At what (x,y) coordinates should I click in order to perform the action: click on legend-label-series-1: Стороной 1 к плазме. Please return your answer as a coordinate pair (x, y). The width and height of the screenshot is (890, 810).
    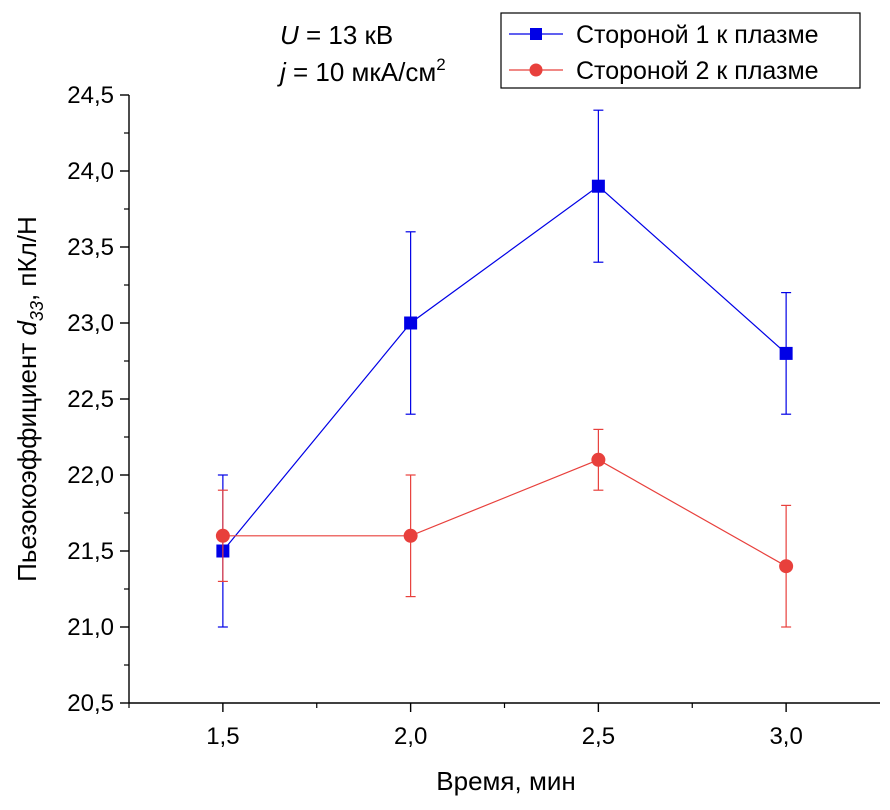
    Looking at the image, I should click on (697, 35).